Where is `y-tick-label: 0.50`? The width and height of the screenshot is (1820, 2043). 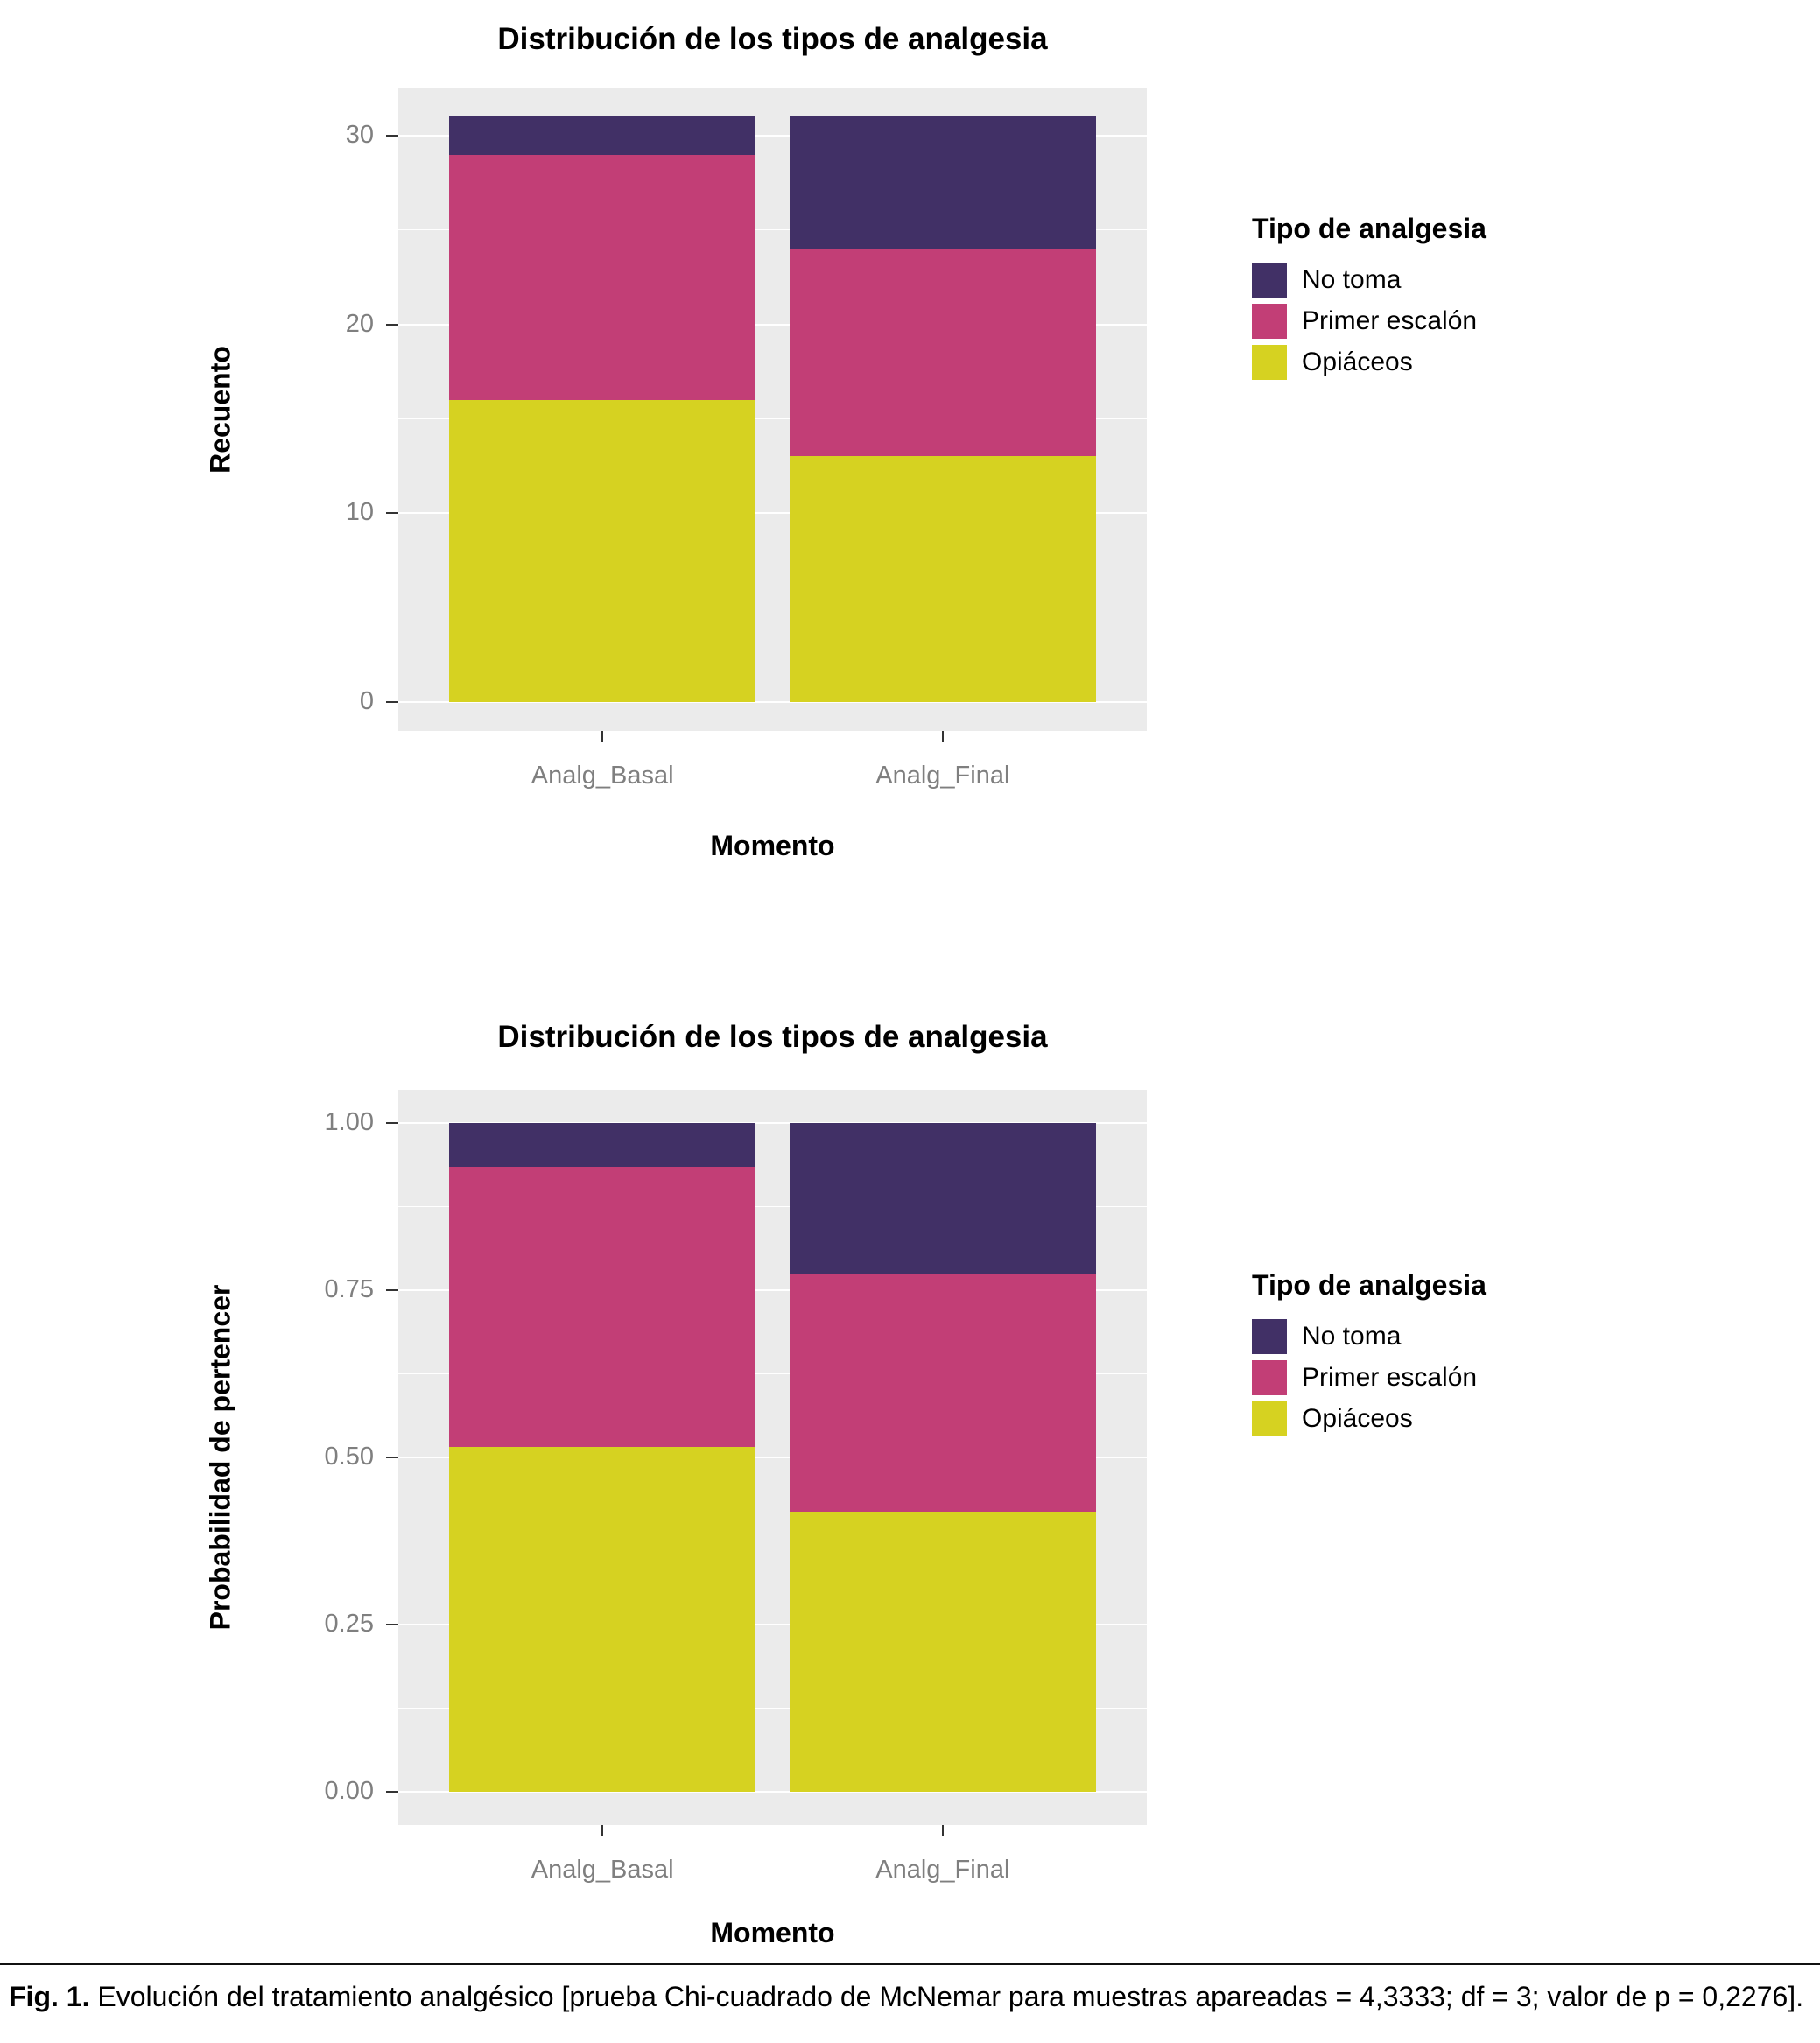 y-tick-label: 0.50 is located at coordinates (349, 1457).